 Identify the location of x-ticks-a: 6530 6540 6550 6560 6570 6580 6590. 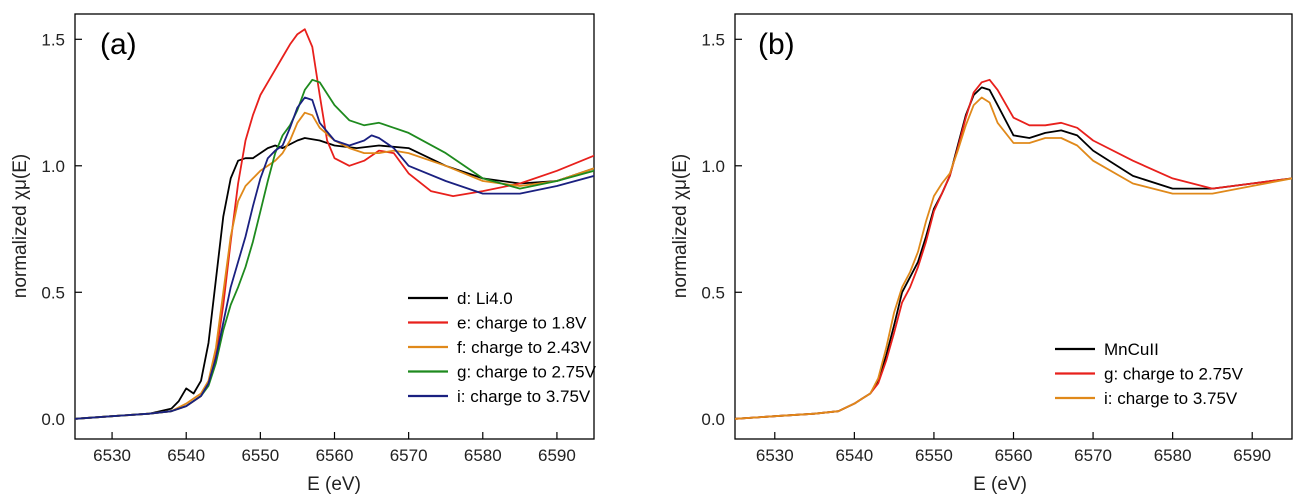
(334, 448).